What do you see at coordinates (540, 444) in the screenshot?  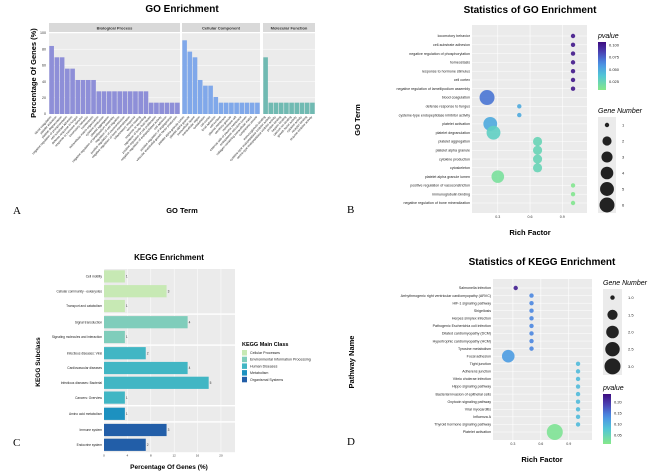 I see `x-tick-label: 0.6` at bounding box center [540, 444].